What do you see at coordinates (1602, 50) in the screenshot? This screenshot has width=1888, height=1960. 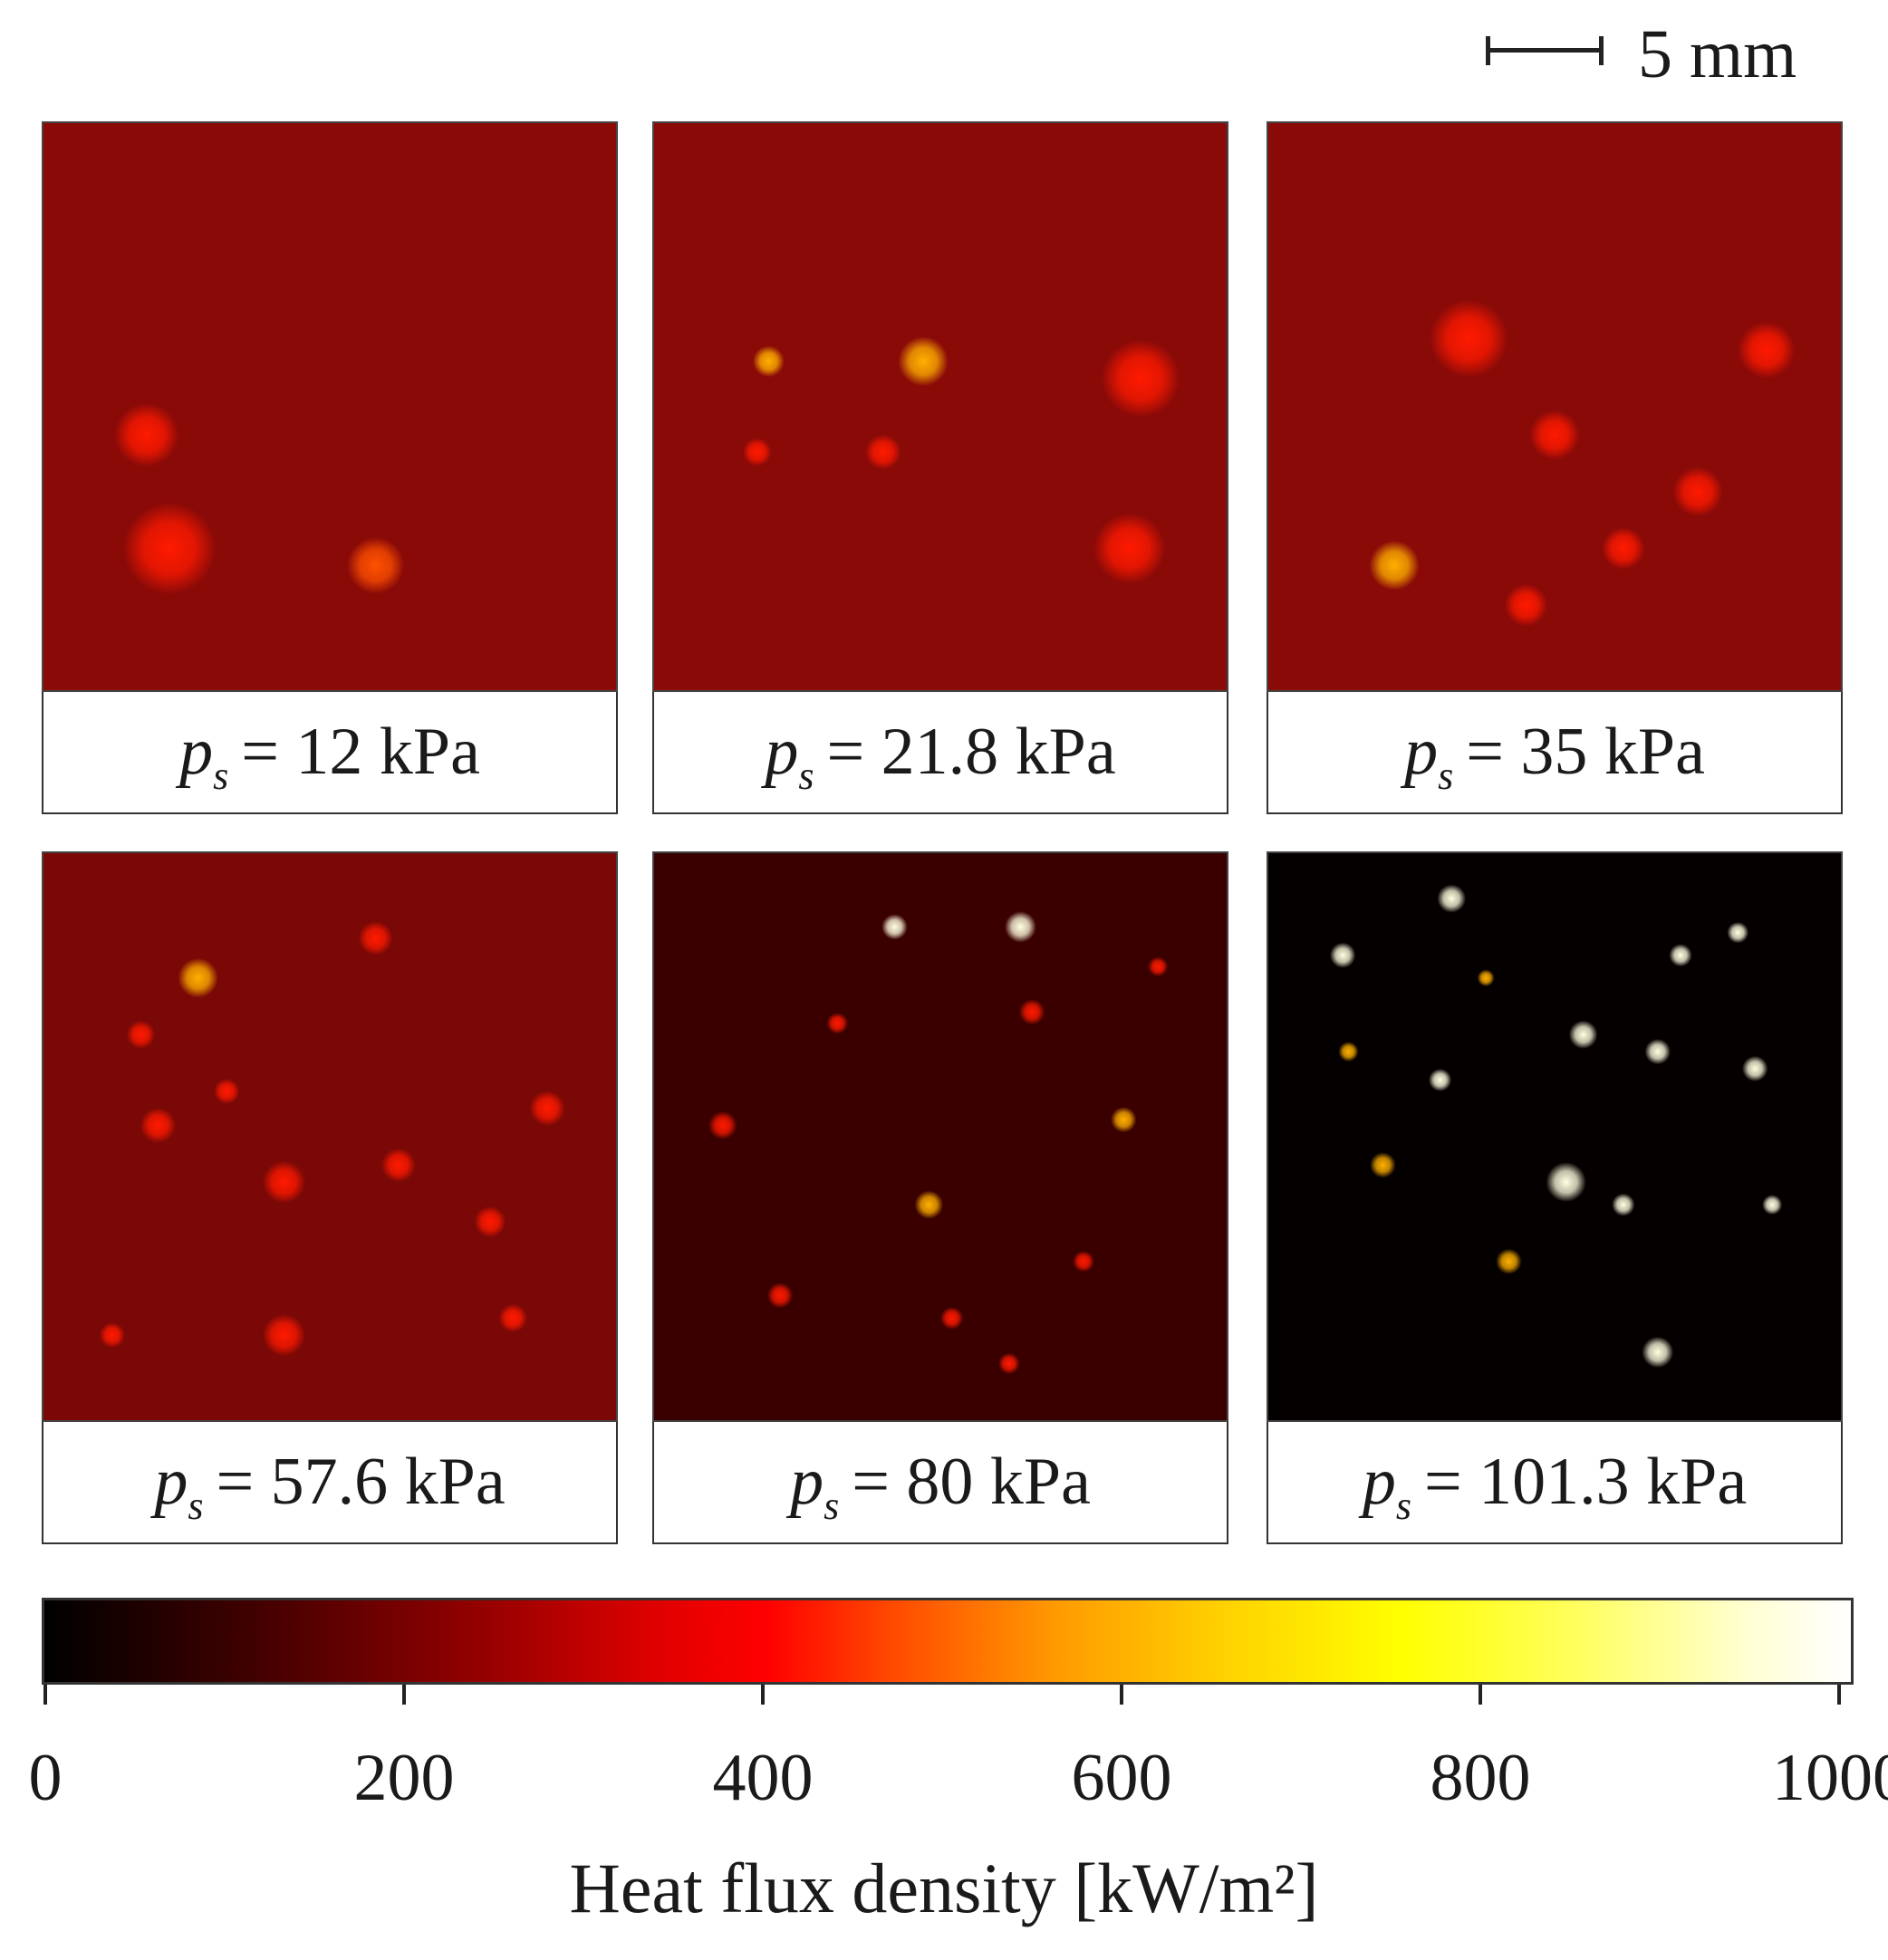 I see `scale-bar-right-tick` at bounding box center [1602, 50].